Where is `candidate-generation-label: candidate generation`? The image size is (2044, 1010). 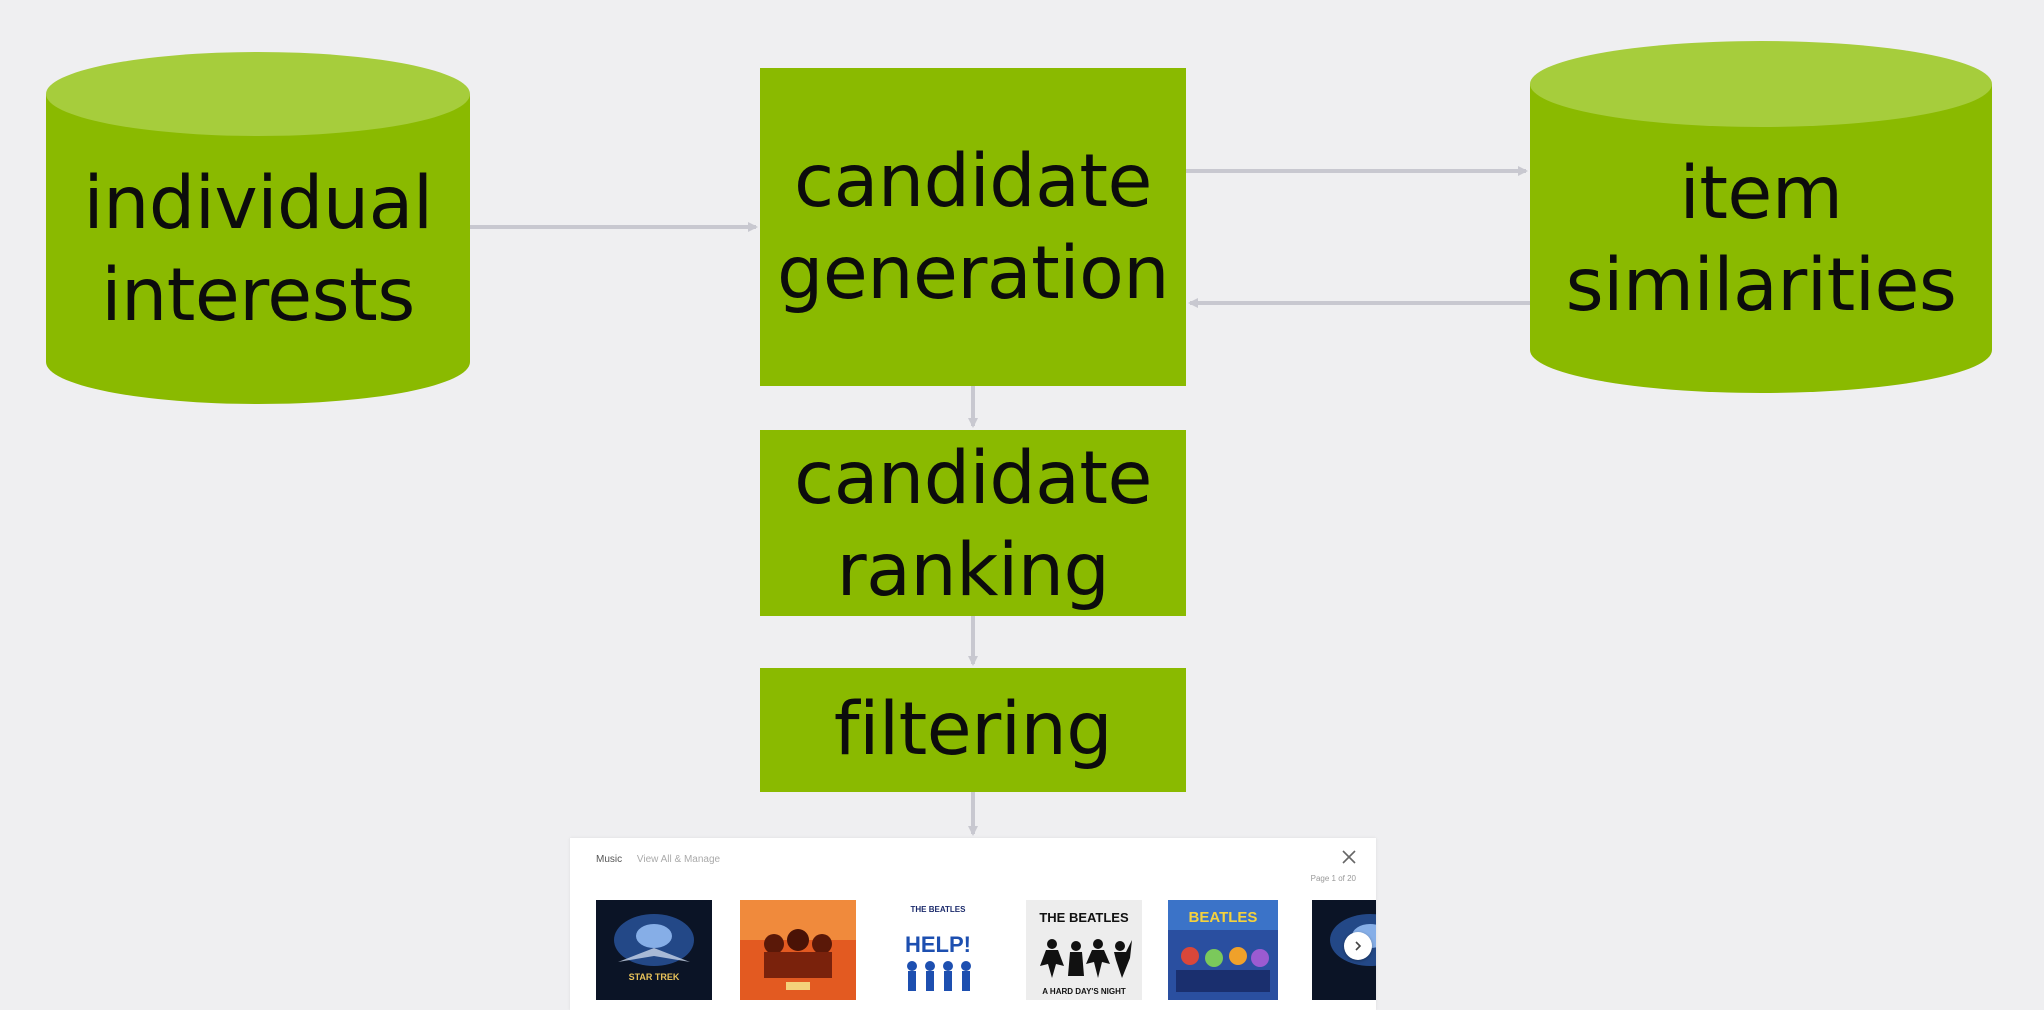
candidate-generation-label: candidate generation is located at coordinates (973, 228).